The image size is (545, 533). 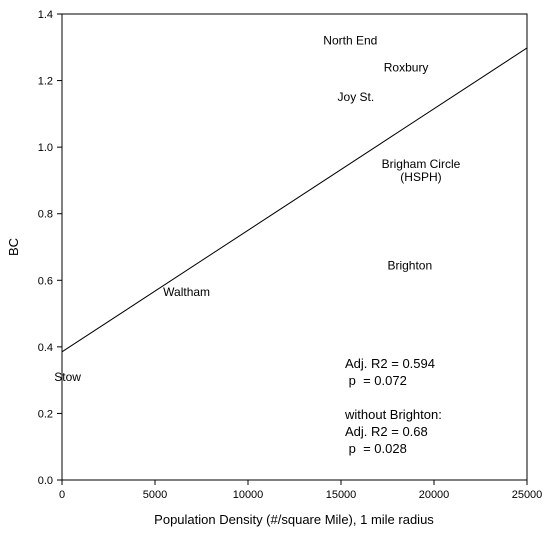 I want to click on point-label: Joy St., so click(x=356, y=97).